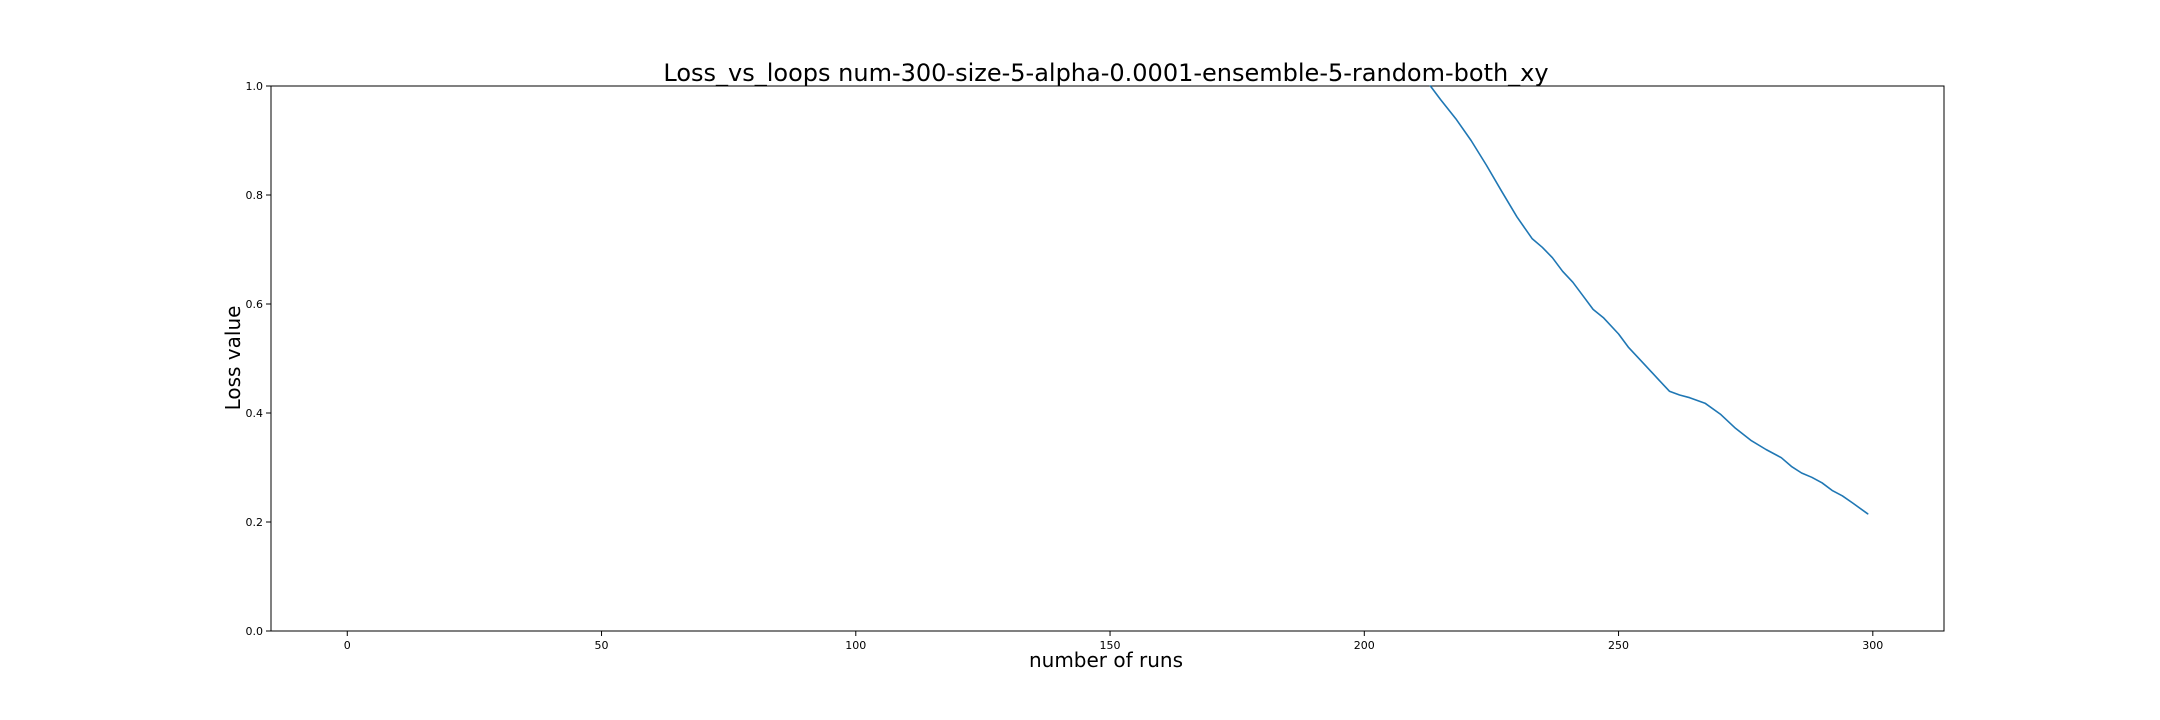 The height and width of the screenshot is (720, 2160). What do you see at coordinates (255, 631) in the screenshot?
I see `y-tick-label: 0.0` at bounding box center [255, 631].